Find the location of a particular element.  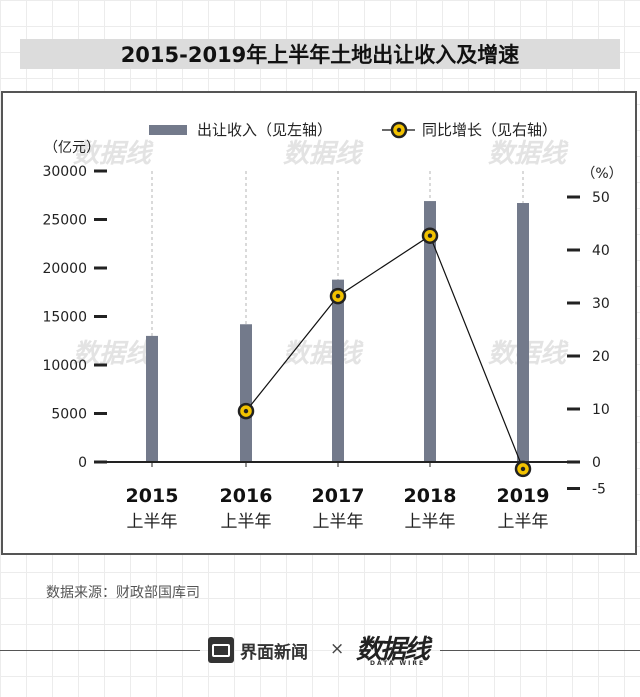

growth-line is located at coordinates (384, 352).